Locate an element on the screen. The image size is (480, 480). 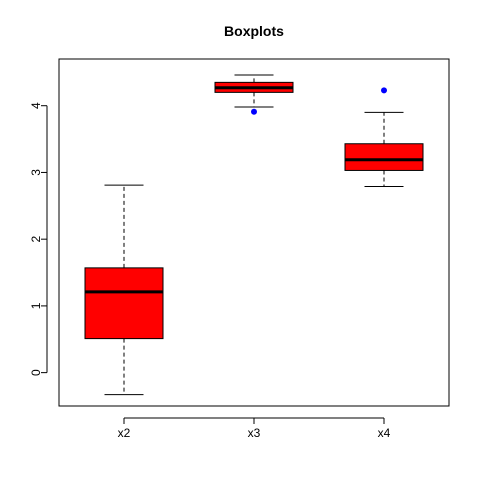
y-tick-label: 2 is located at coordinates (36, 239).